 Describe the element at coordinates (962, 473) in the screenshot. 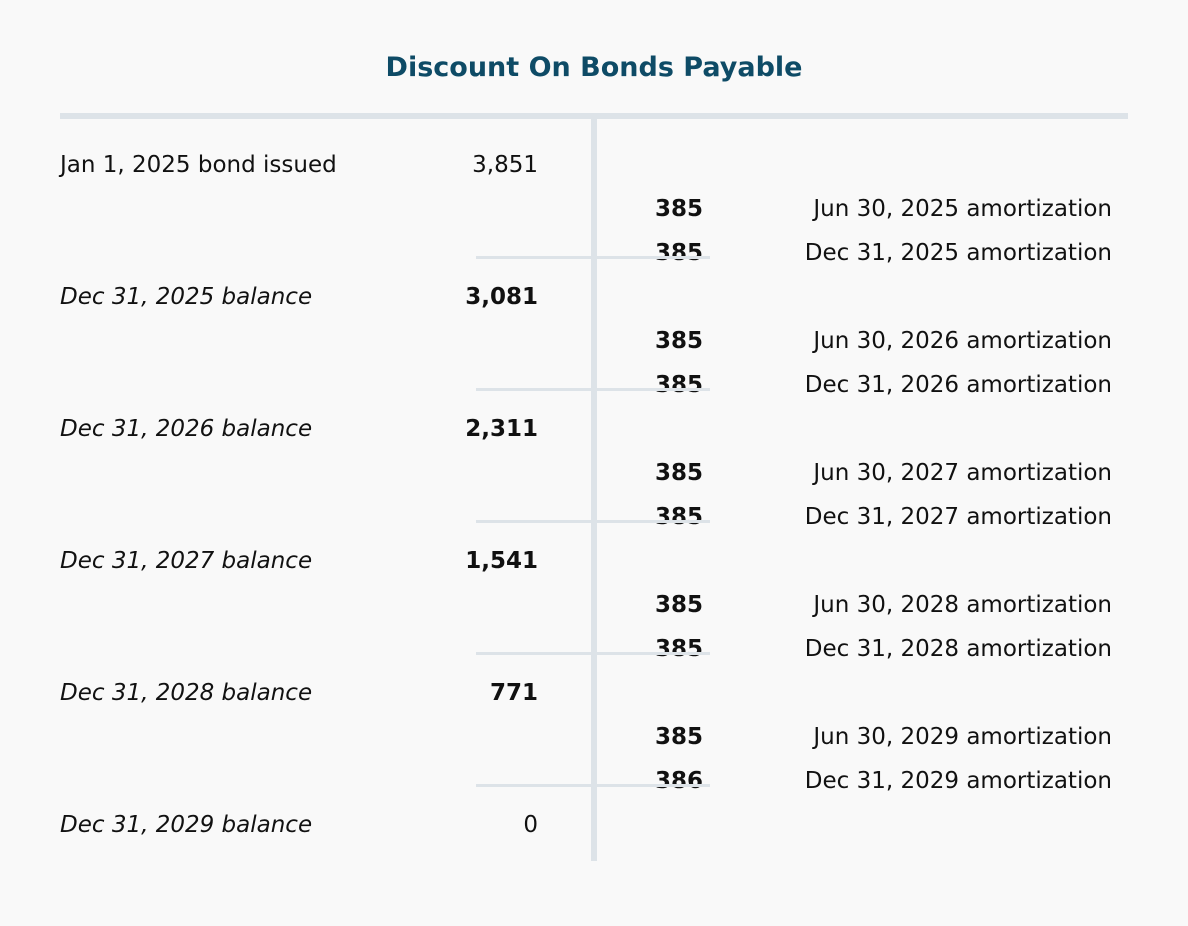

I see `credit-label: Jun 30, 2027 amortization` at that location.